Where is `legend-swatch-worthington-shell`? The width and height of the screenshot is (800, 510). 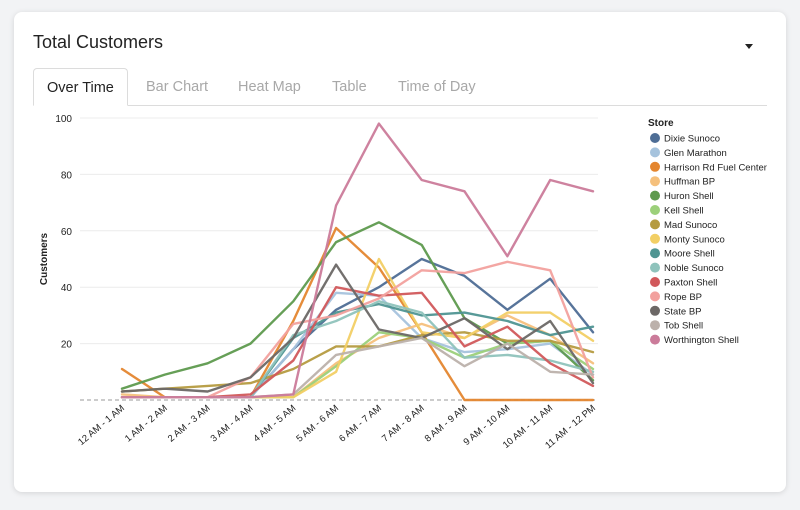 legend-swatch-worthington-shell is located at coordinates (655, 339).